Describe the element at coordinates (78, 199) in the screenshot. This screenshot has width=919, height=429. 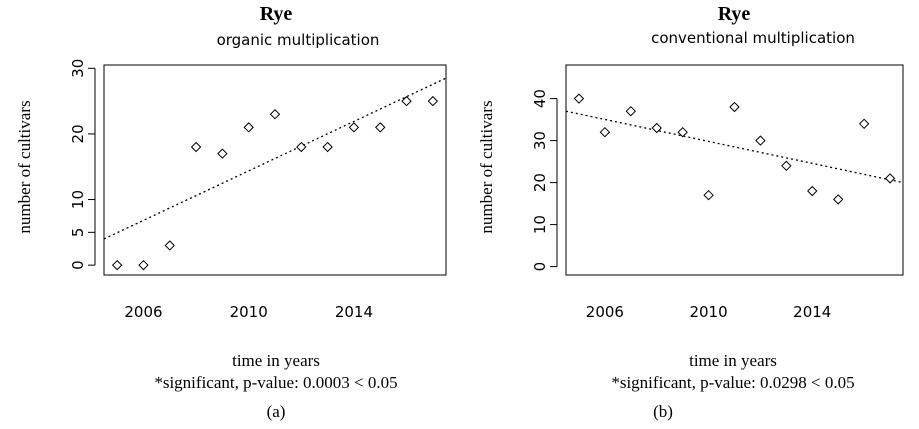
I see `panel-a-y-tick-label: 10` at that location.